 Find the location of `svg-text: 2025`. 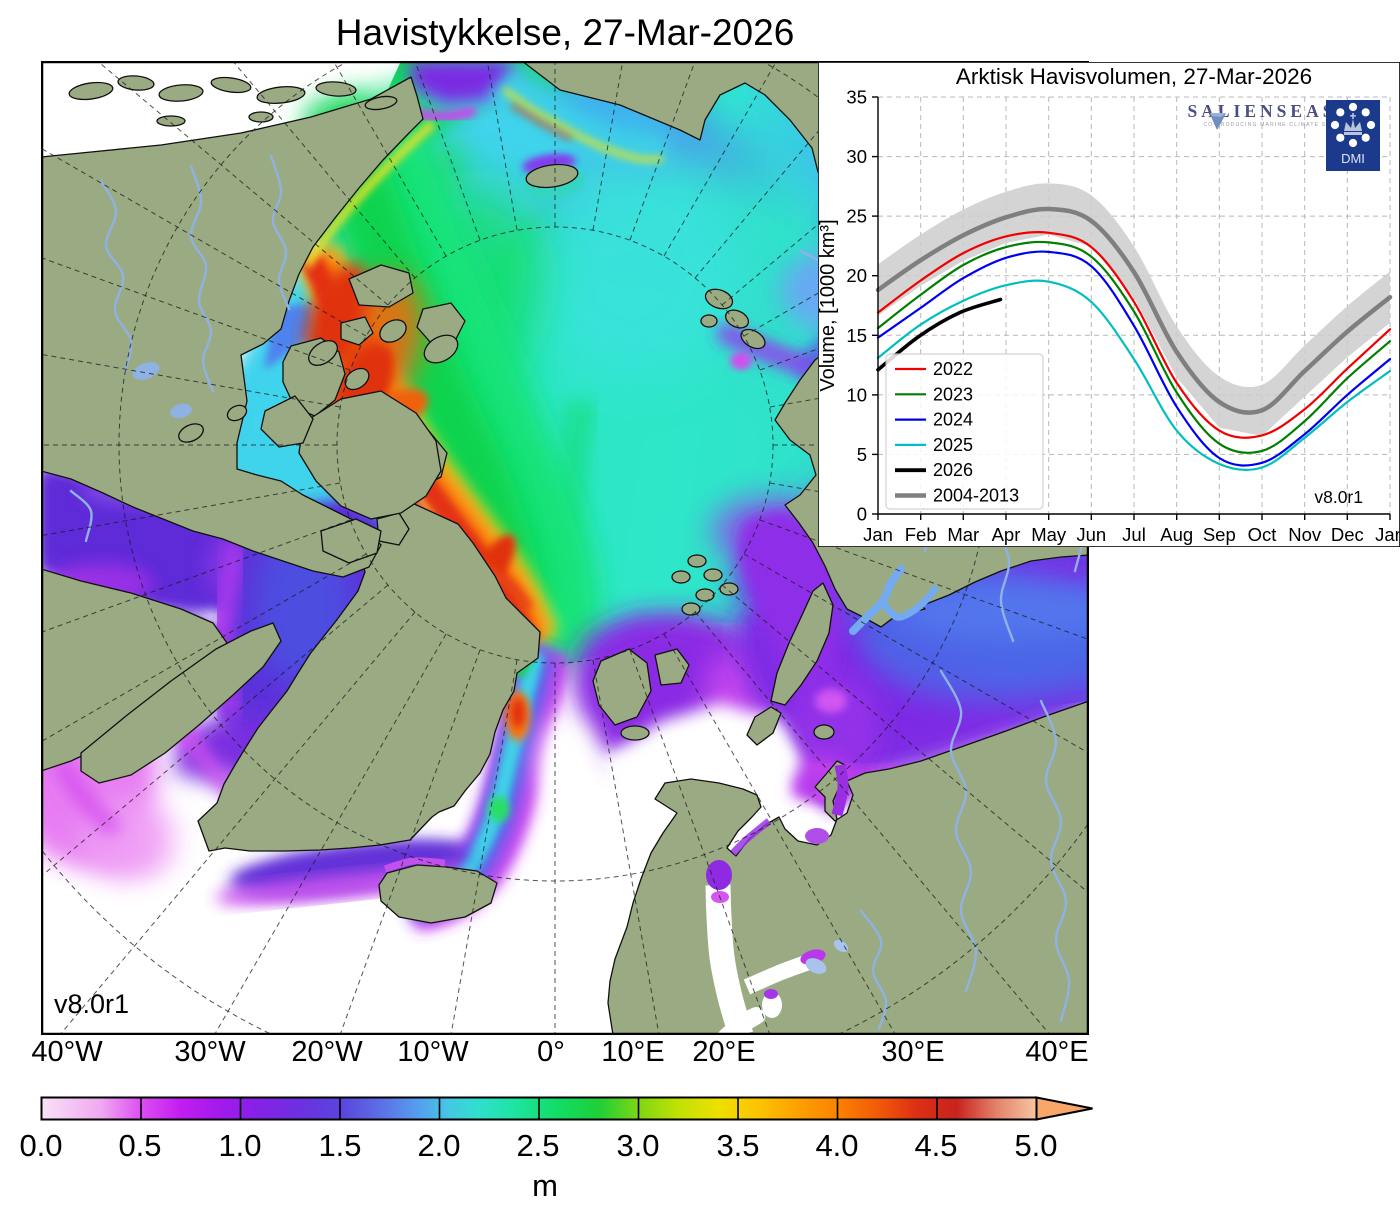

svg-text: 2025 is located at coordinates (953, 445).